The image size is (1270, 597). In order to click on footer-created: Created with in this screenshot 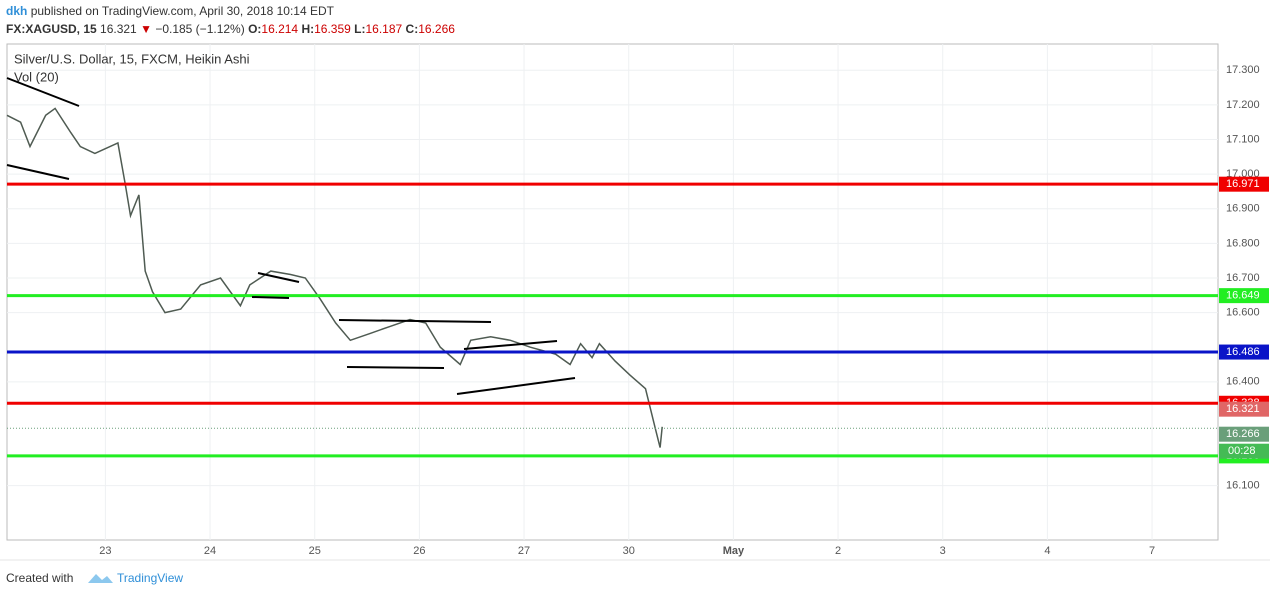, I will do `click(39, 578)`.